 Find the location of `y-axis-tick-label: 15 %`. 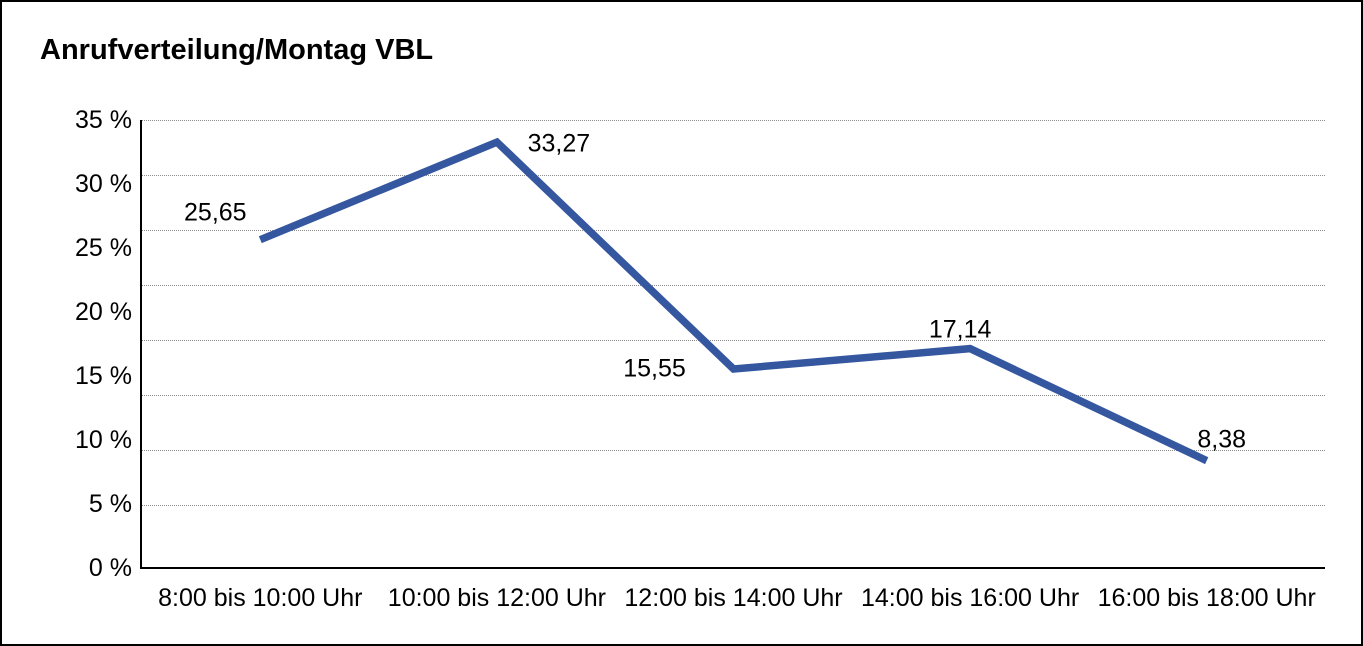

y-axis-tick-label: 15 % is located at coordinates (103, 376).